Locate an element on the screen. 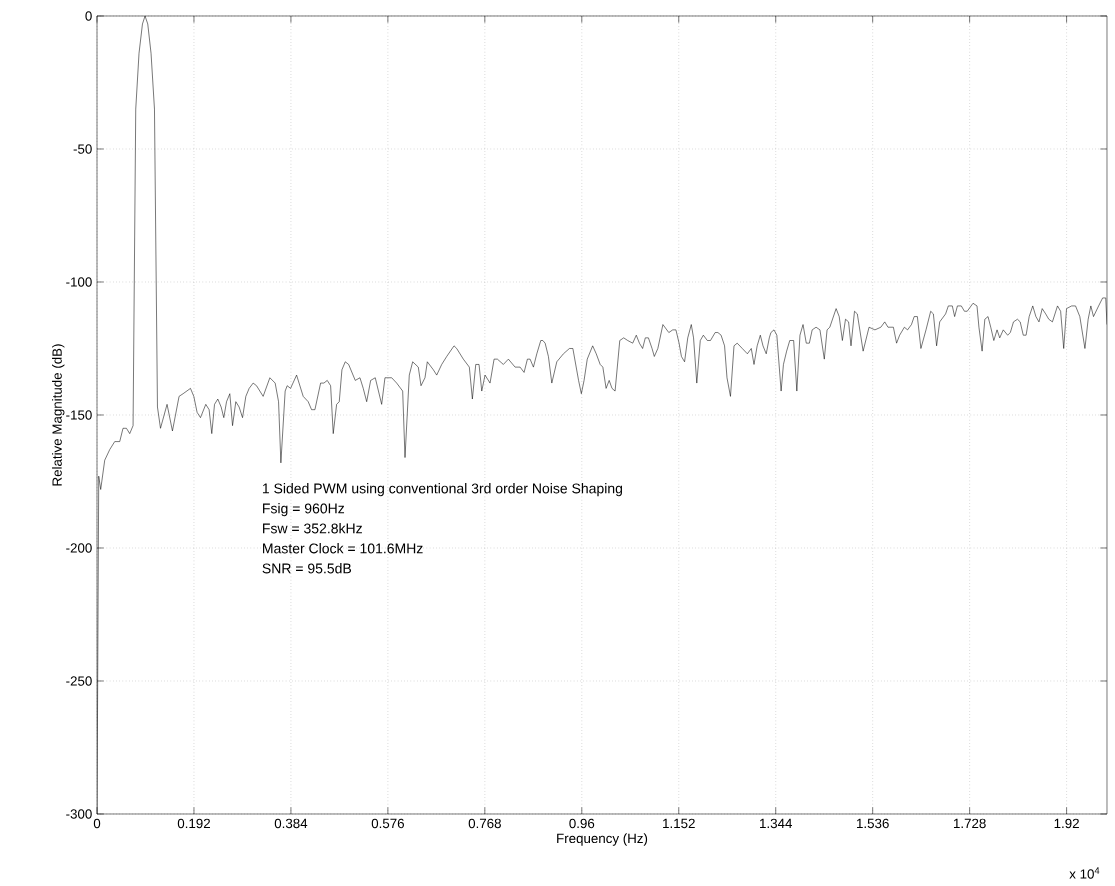  annotation: Fsw = 352.8kHz is located at coordinates (312, 528).